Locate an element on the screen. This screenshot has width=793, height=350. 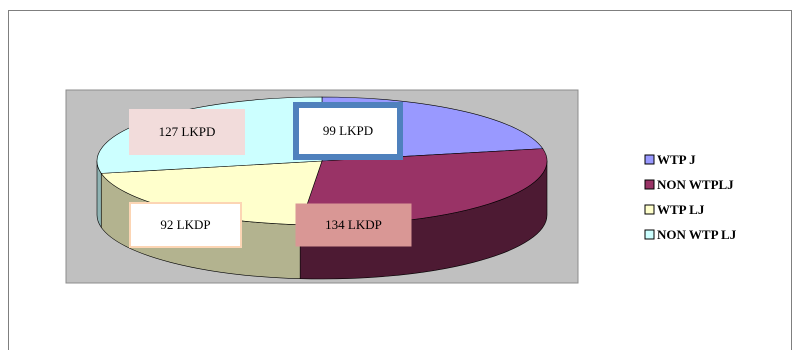
data-label-wtp-j: 99 LKPD is located at coordinates (348, 131).